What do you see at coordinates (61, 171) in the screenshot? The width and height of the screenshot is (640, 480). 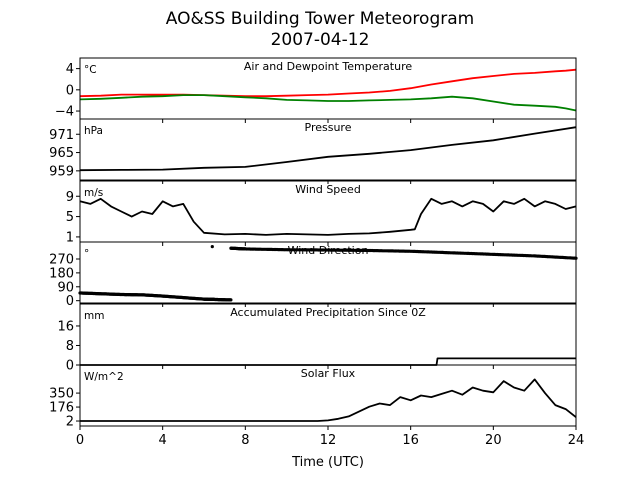 I see `panel-1-ytick-label: 959` at bounding box center [61, 171].